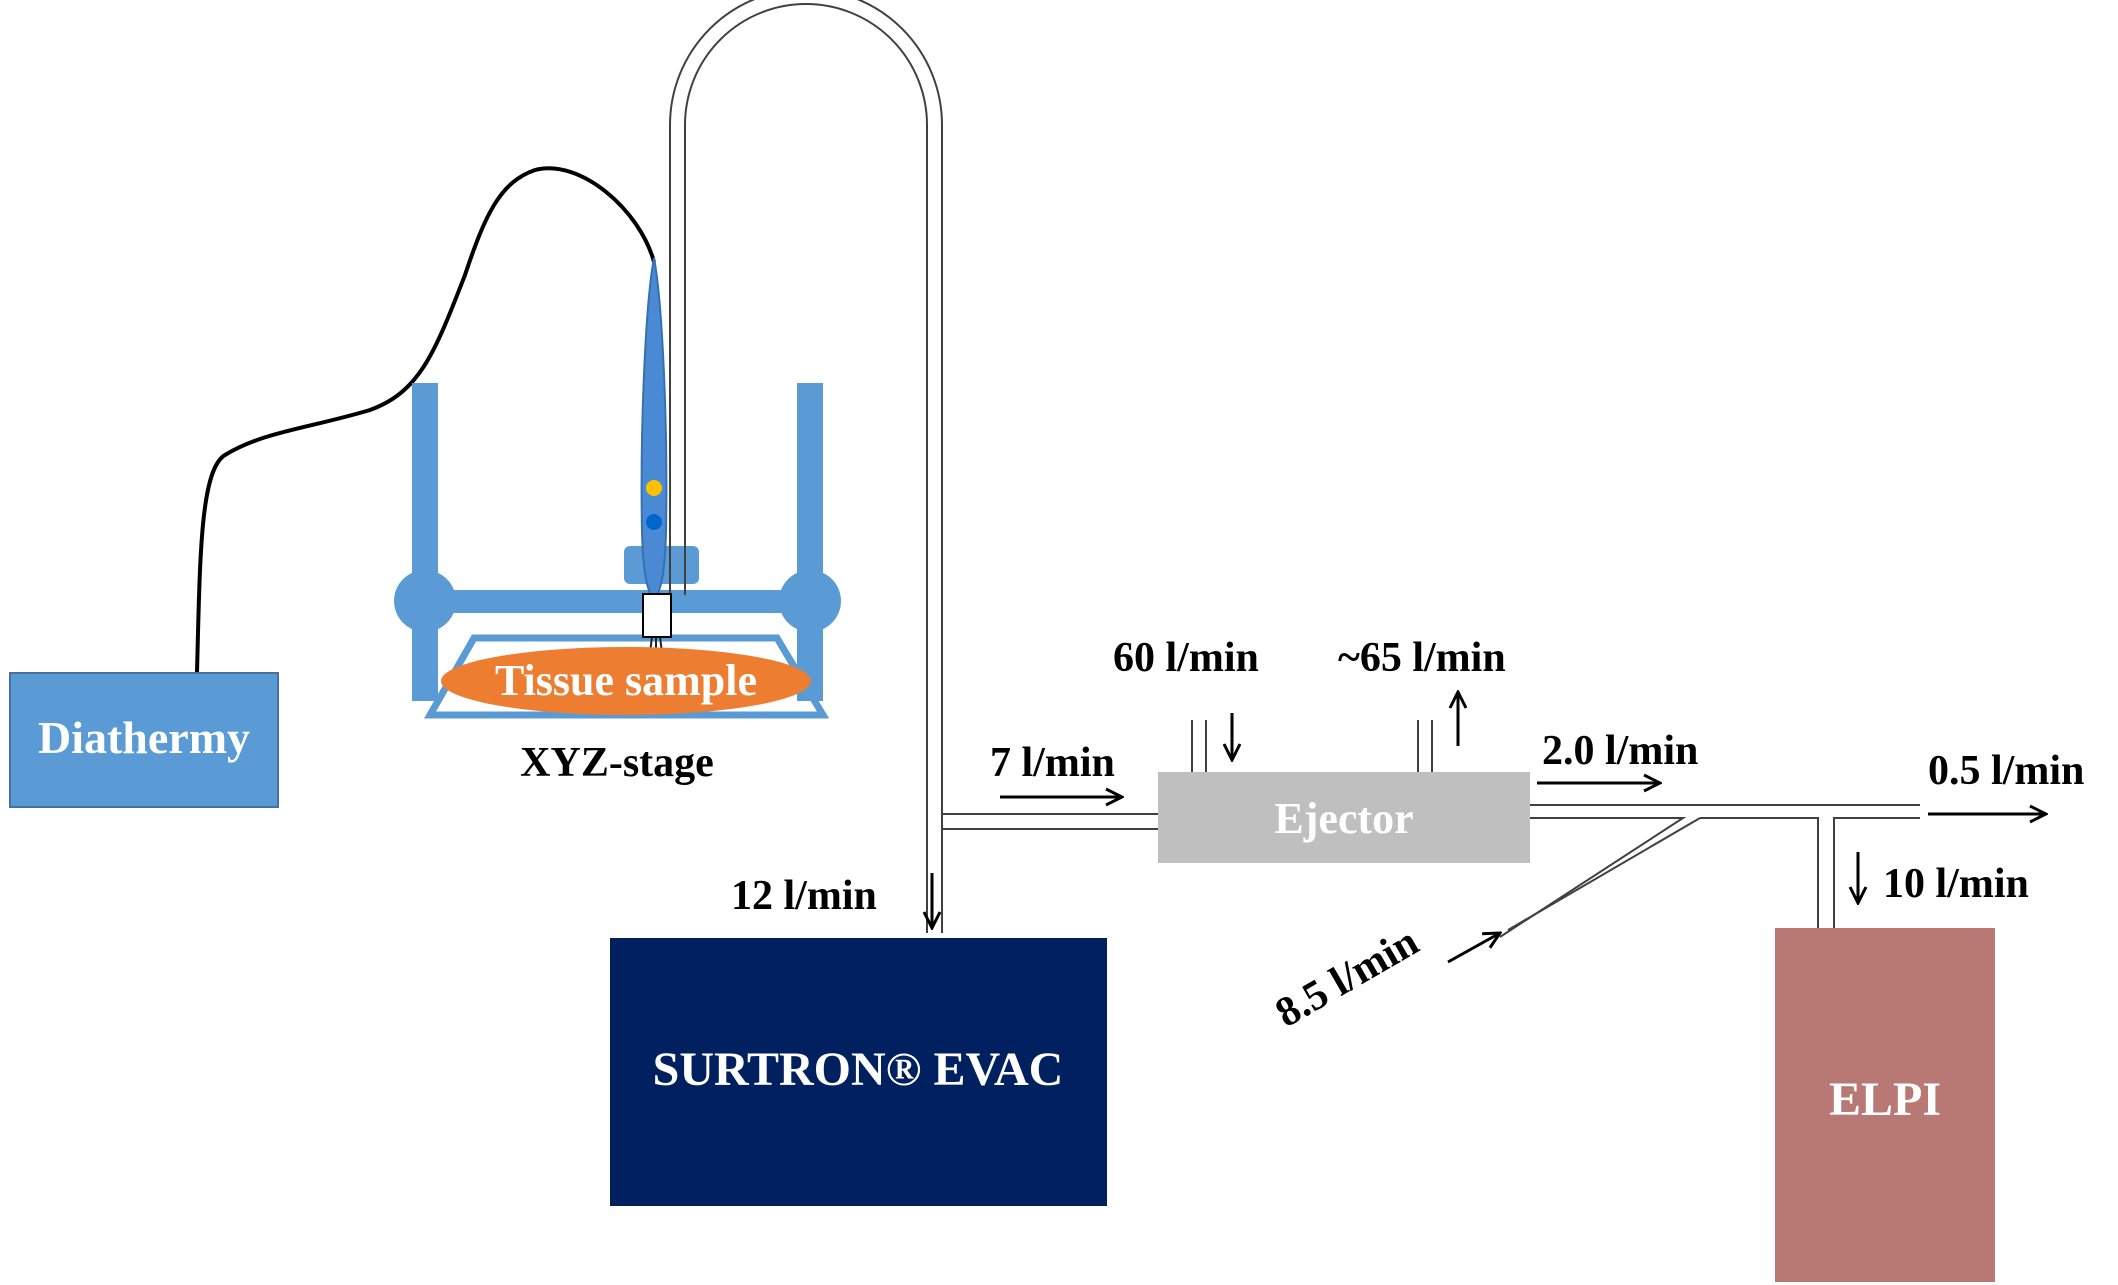 Image resolution: width=2118 pixels, height=1285 pixels. Describe the element at coordinates (425, 542) in the screenshot. I see `stage-left-post` at that location.